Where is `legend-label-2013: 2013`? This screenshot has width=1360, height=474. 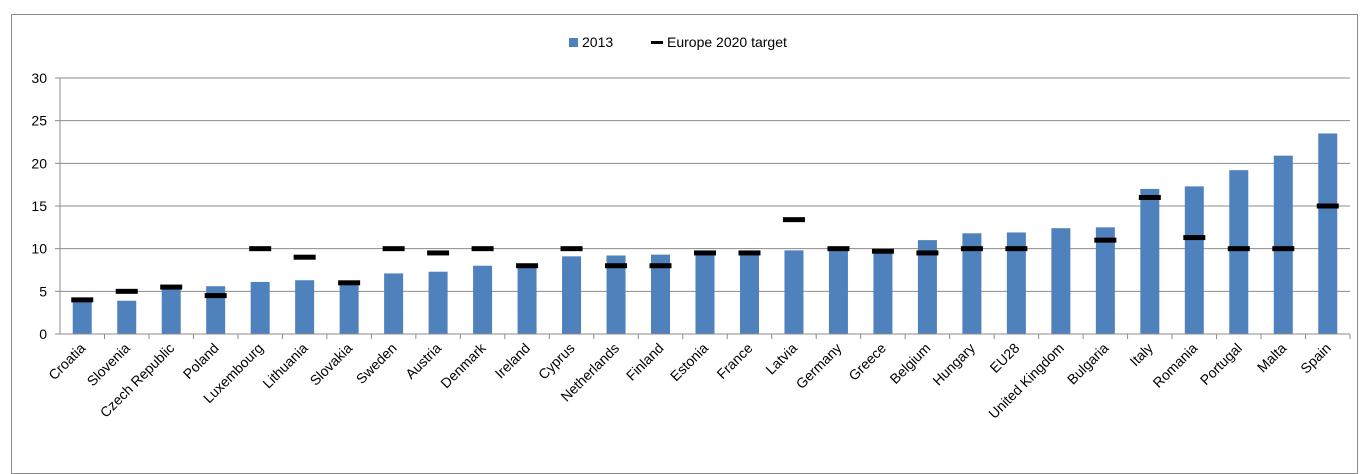 legend-label-2013: 2013 is located at coordinates (597, 42).